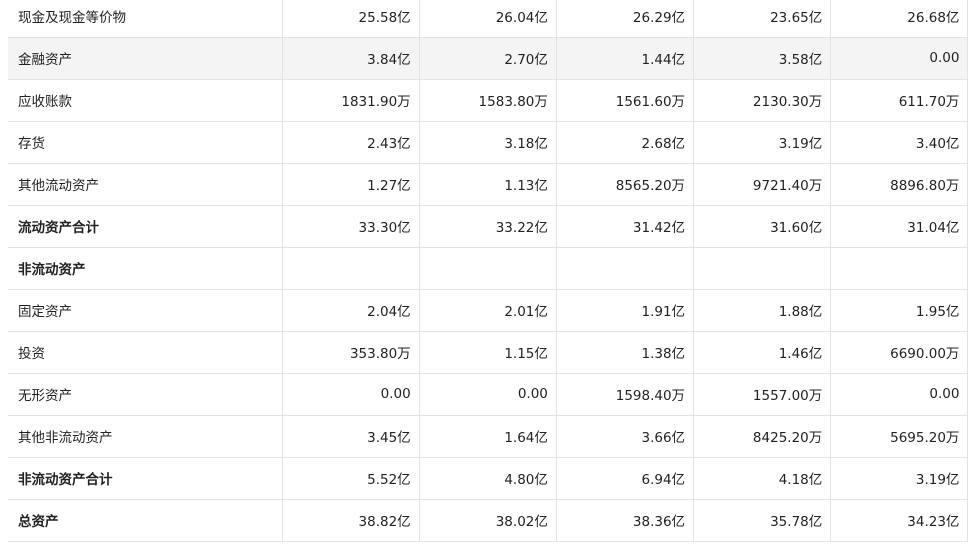 The height and width of the screenshot is (547, 972). I want to click on cell-value: 1.64亿, so click(488, 436).